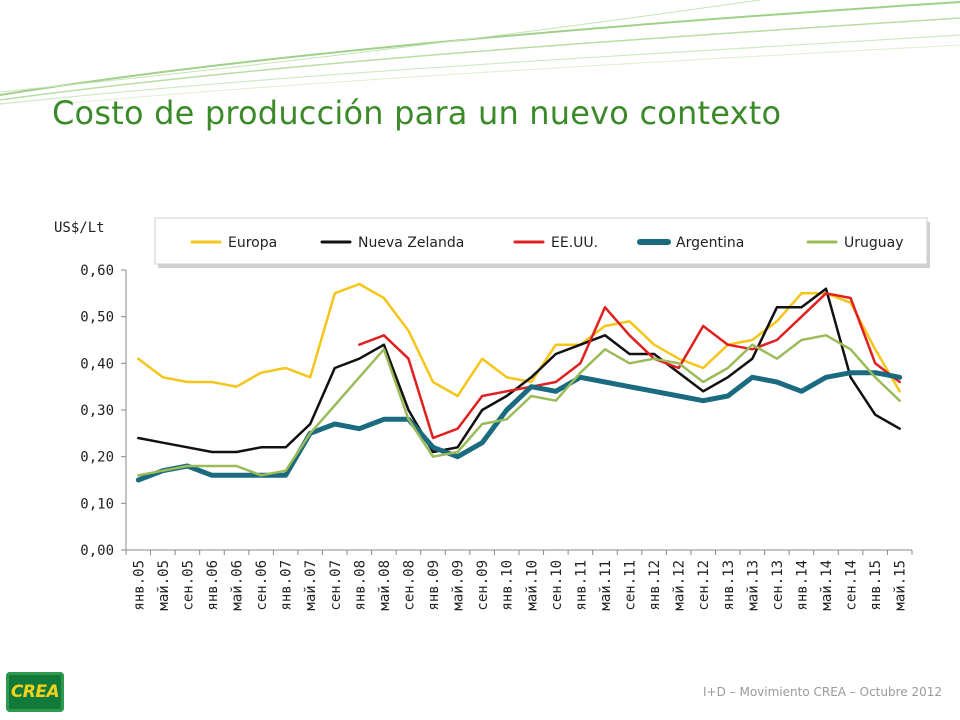  I want to click on legend-label: Uruguay, so click(874, 243).